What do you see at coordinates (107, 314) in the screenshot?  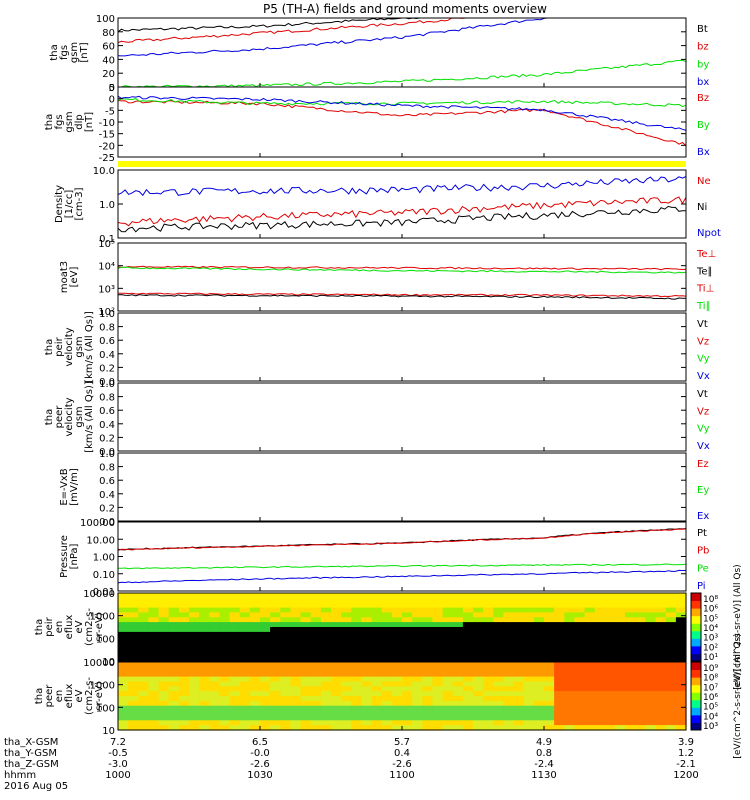 I see `ytick-peir-velocity: 1.0` at bounding box center [107, 314].